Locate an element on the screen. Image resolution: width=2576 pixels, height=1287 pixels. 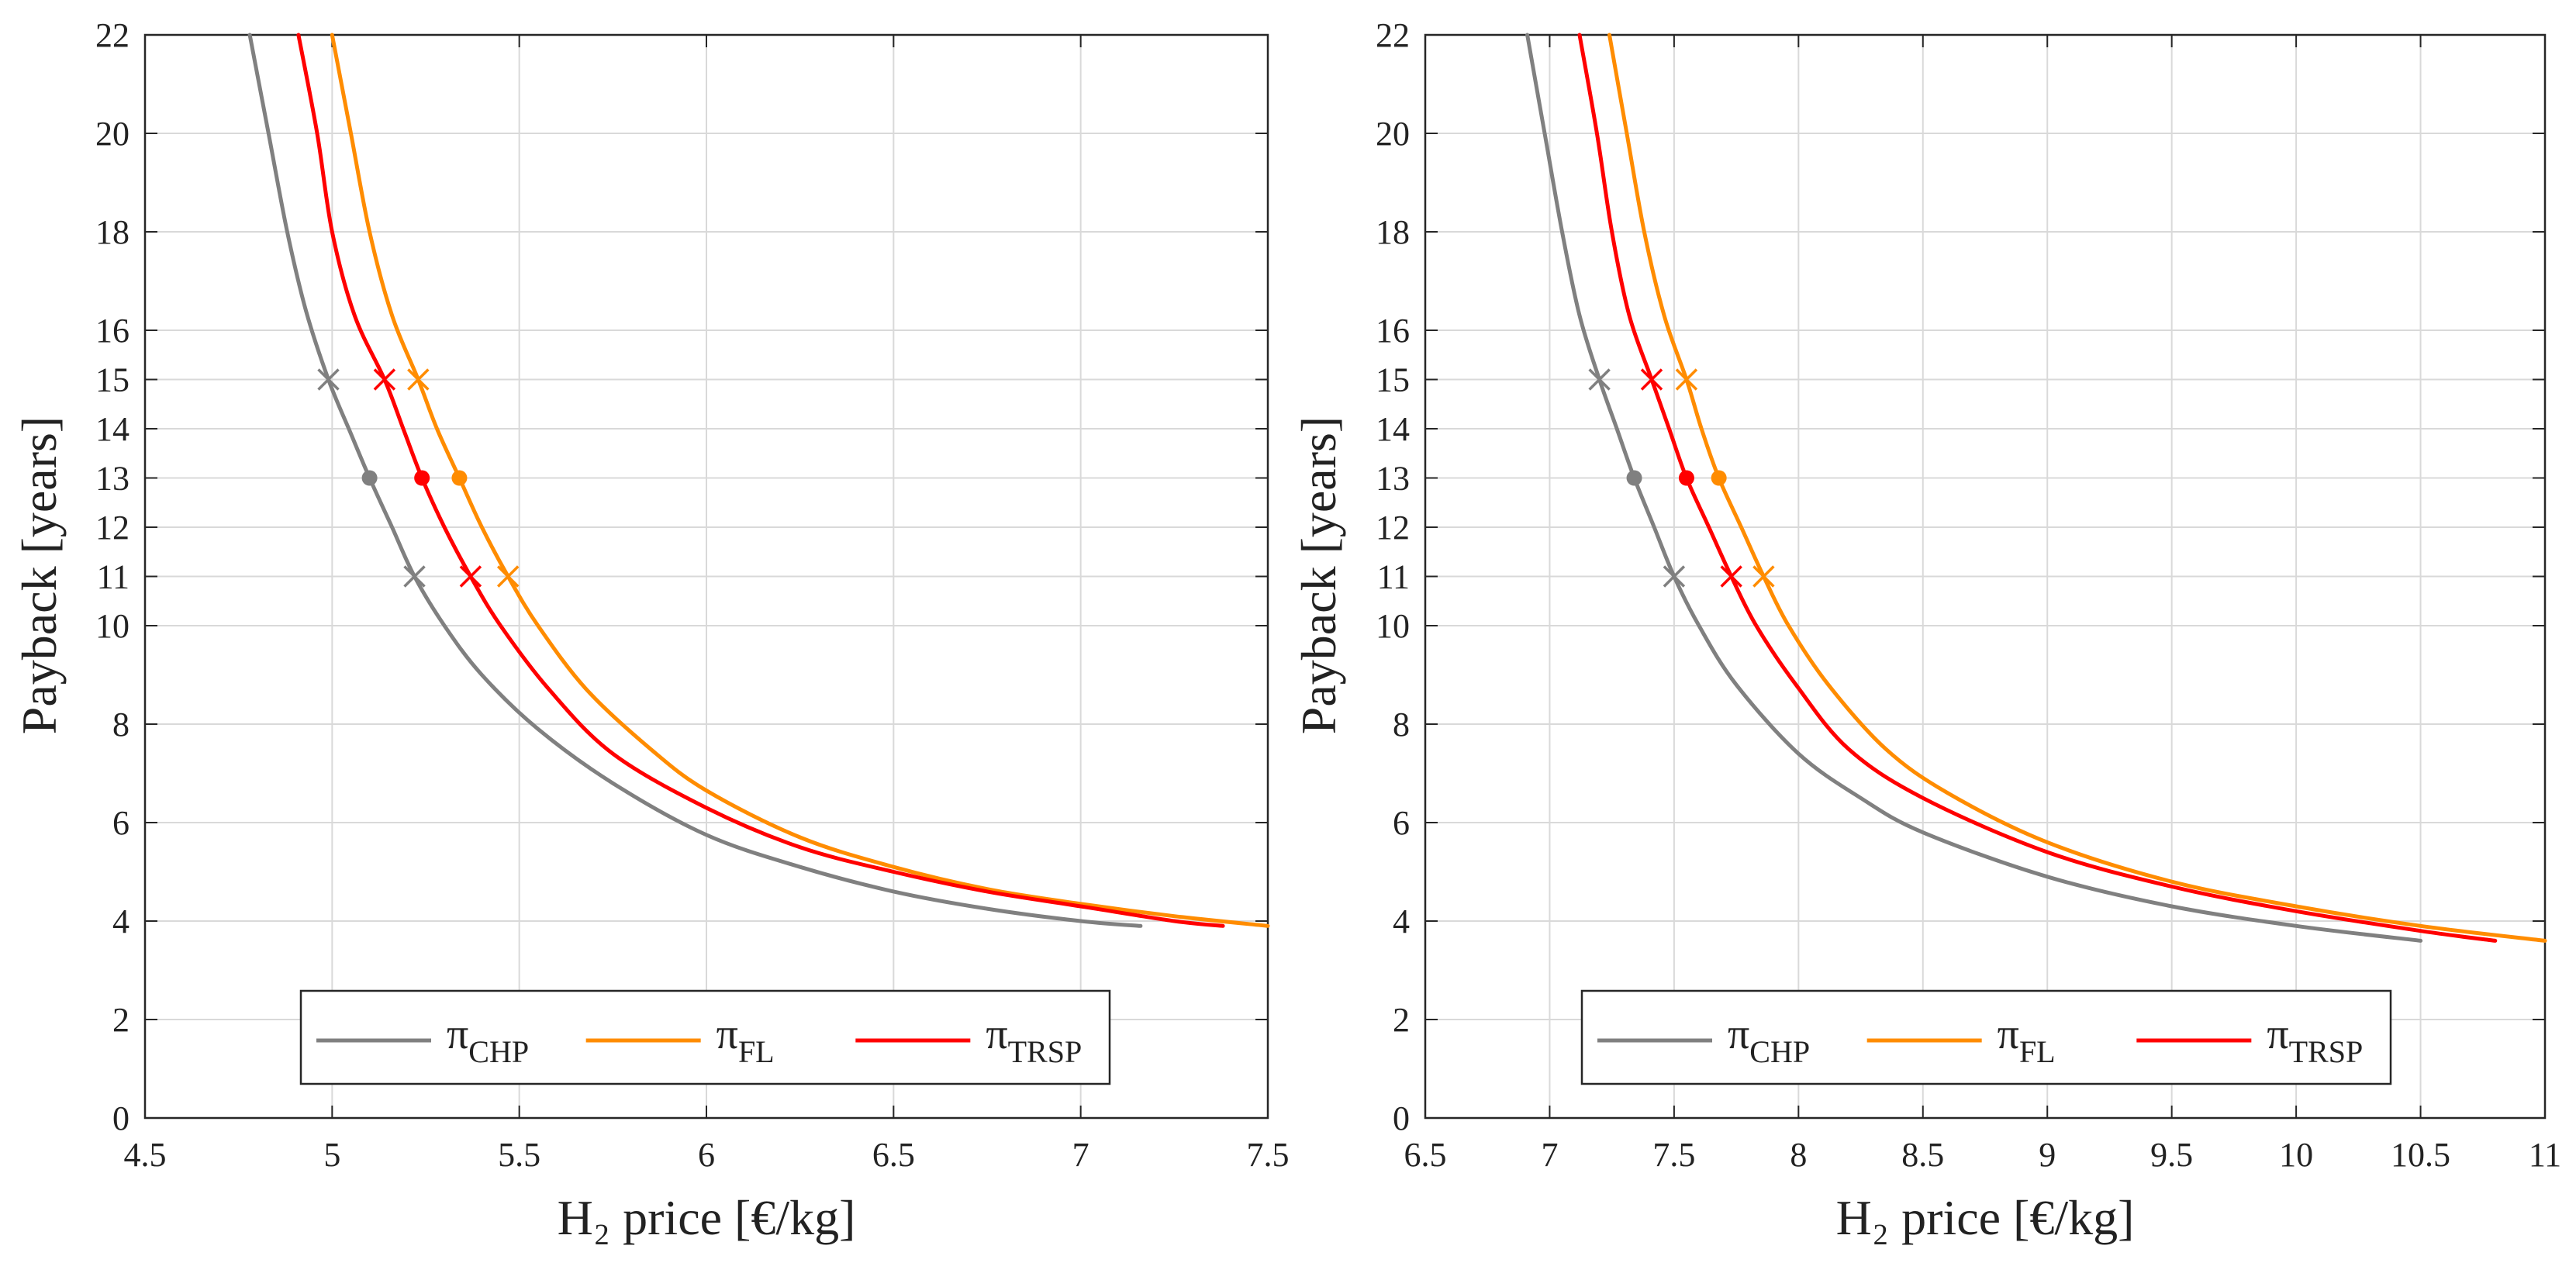
x-tick-label: 5.5 is located at coordinates (519, 1155).